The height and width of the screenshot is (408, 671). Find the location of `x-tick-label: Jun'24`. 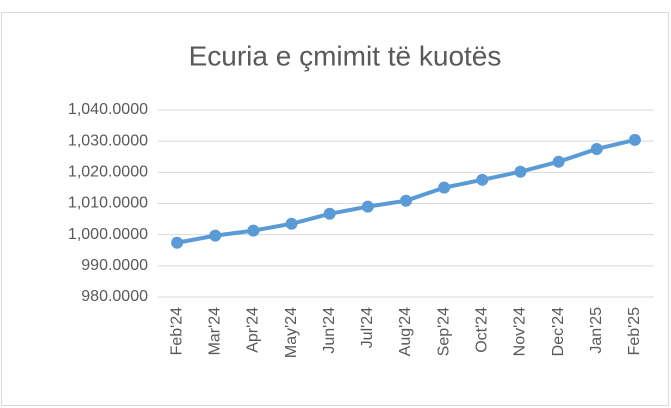

x-tick-label: Jun'24 is located at coordinates (329, 330).